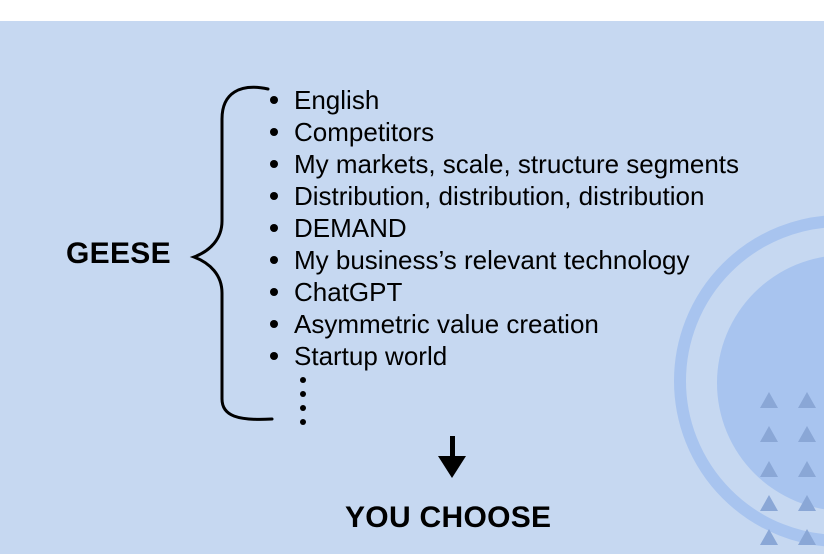 This screenshot has height=554, width=824. I want to click on triangle-pattern-icon, so click(788, 468).